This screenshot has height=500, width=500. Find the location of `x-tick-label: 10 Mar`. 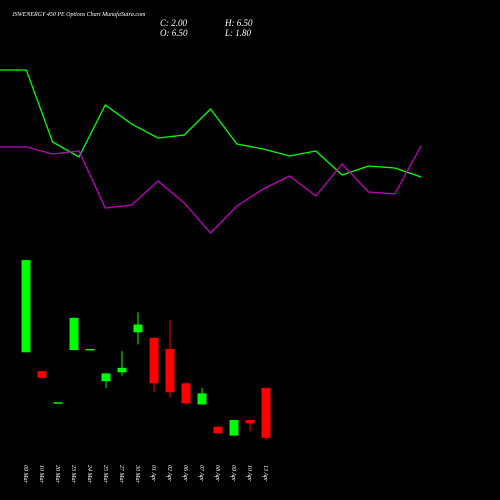

x-tick-label: 10 Mar is located at coordinates (41, 474).